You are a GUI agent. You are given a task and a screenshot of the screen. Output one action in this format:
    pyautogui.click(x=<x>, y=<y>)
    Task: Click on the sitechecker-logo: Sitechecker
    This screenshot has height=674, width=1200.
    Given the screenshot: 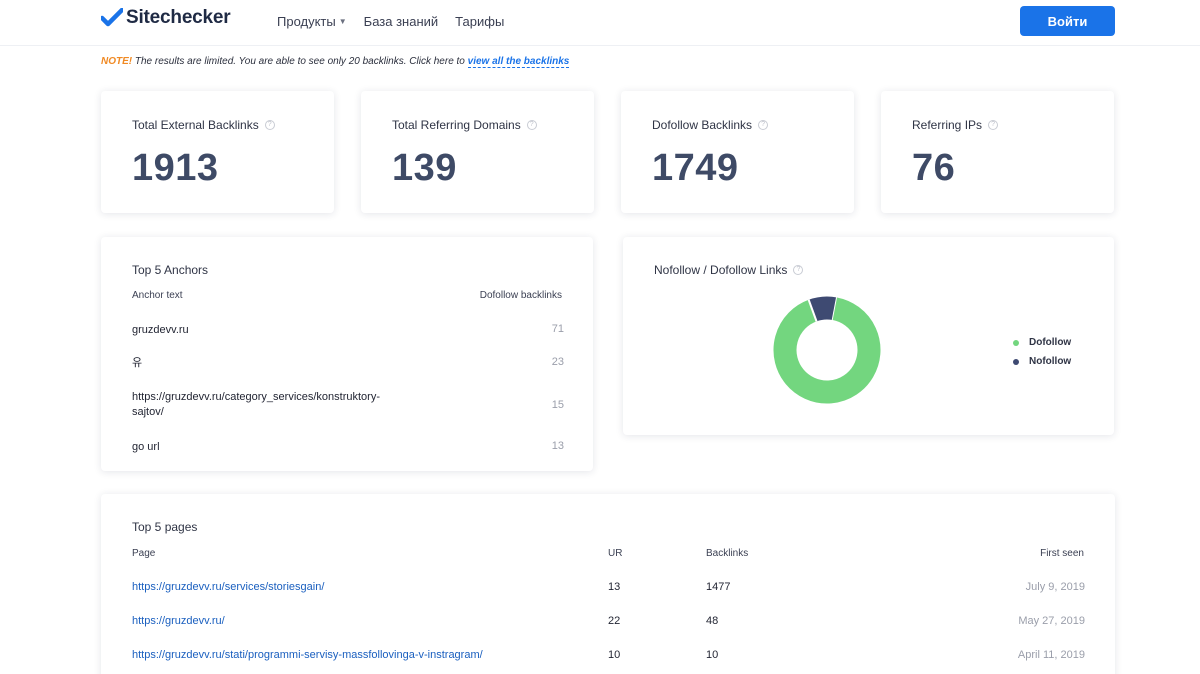 What is the action you would take?
    pyautogui.click(x=166, y=18)
    